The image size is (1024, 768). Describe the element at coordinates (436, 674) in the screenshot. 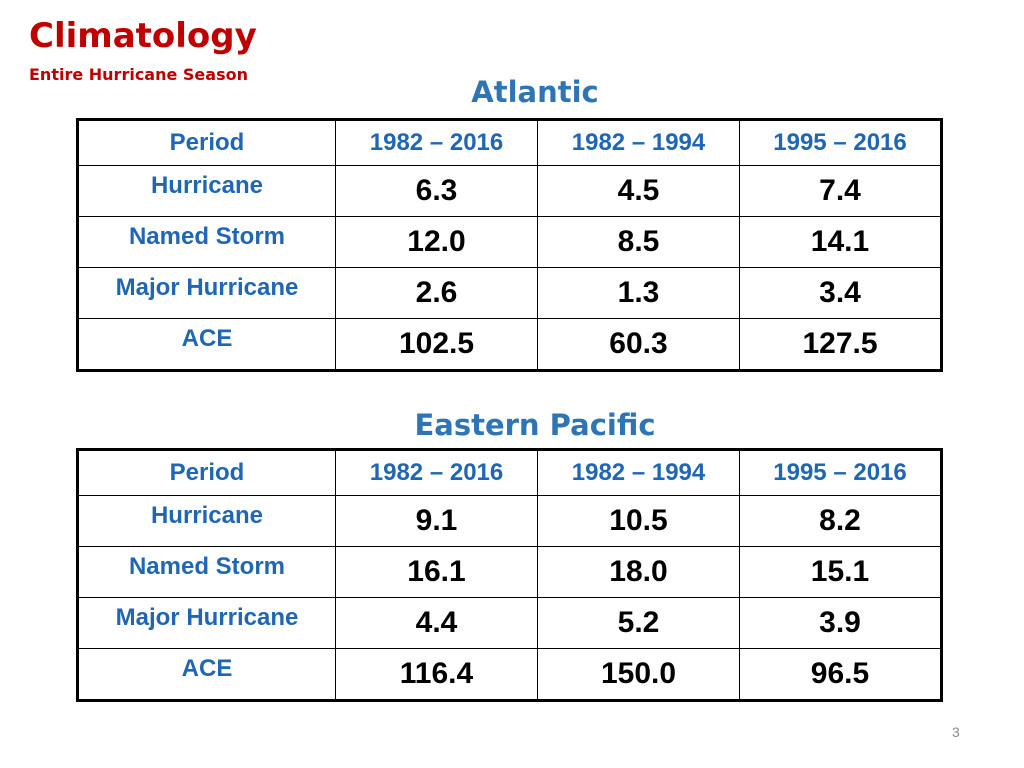

I see `table-cell: 116.4` at that location.